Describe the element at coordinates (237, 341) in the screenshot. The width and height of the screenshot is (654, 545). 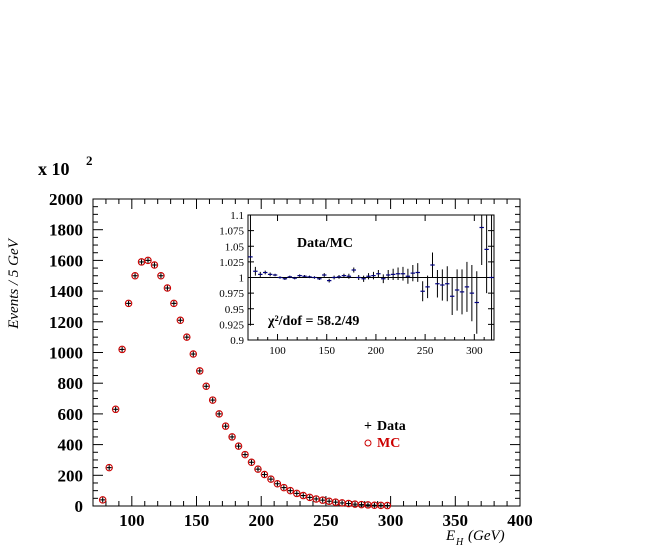
I see `inset-y-tick-label: 0.9` at that location.